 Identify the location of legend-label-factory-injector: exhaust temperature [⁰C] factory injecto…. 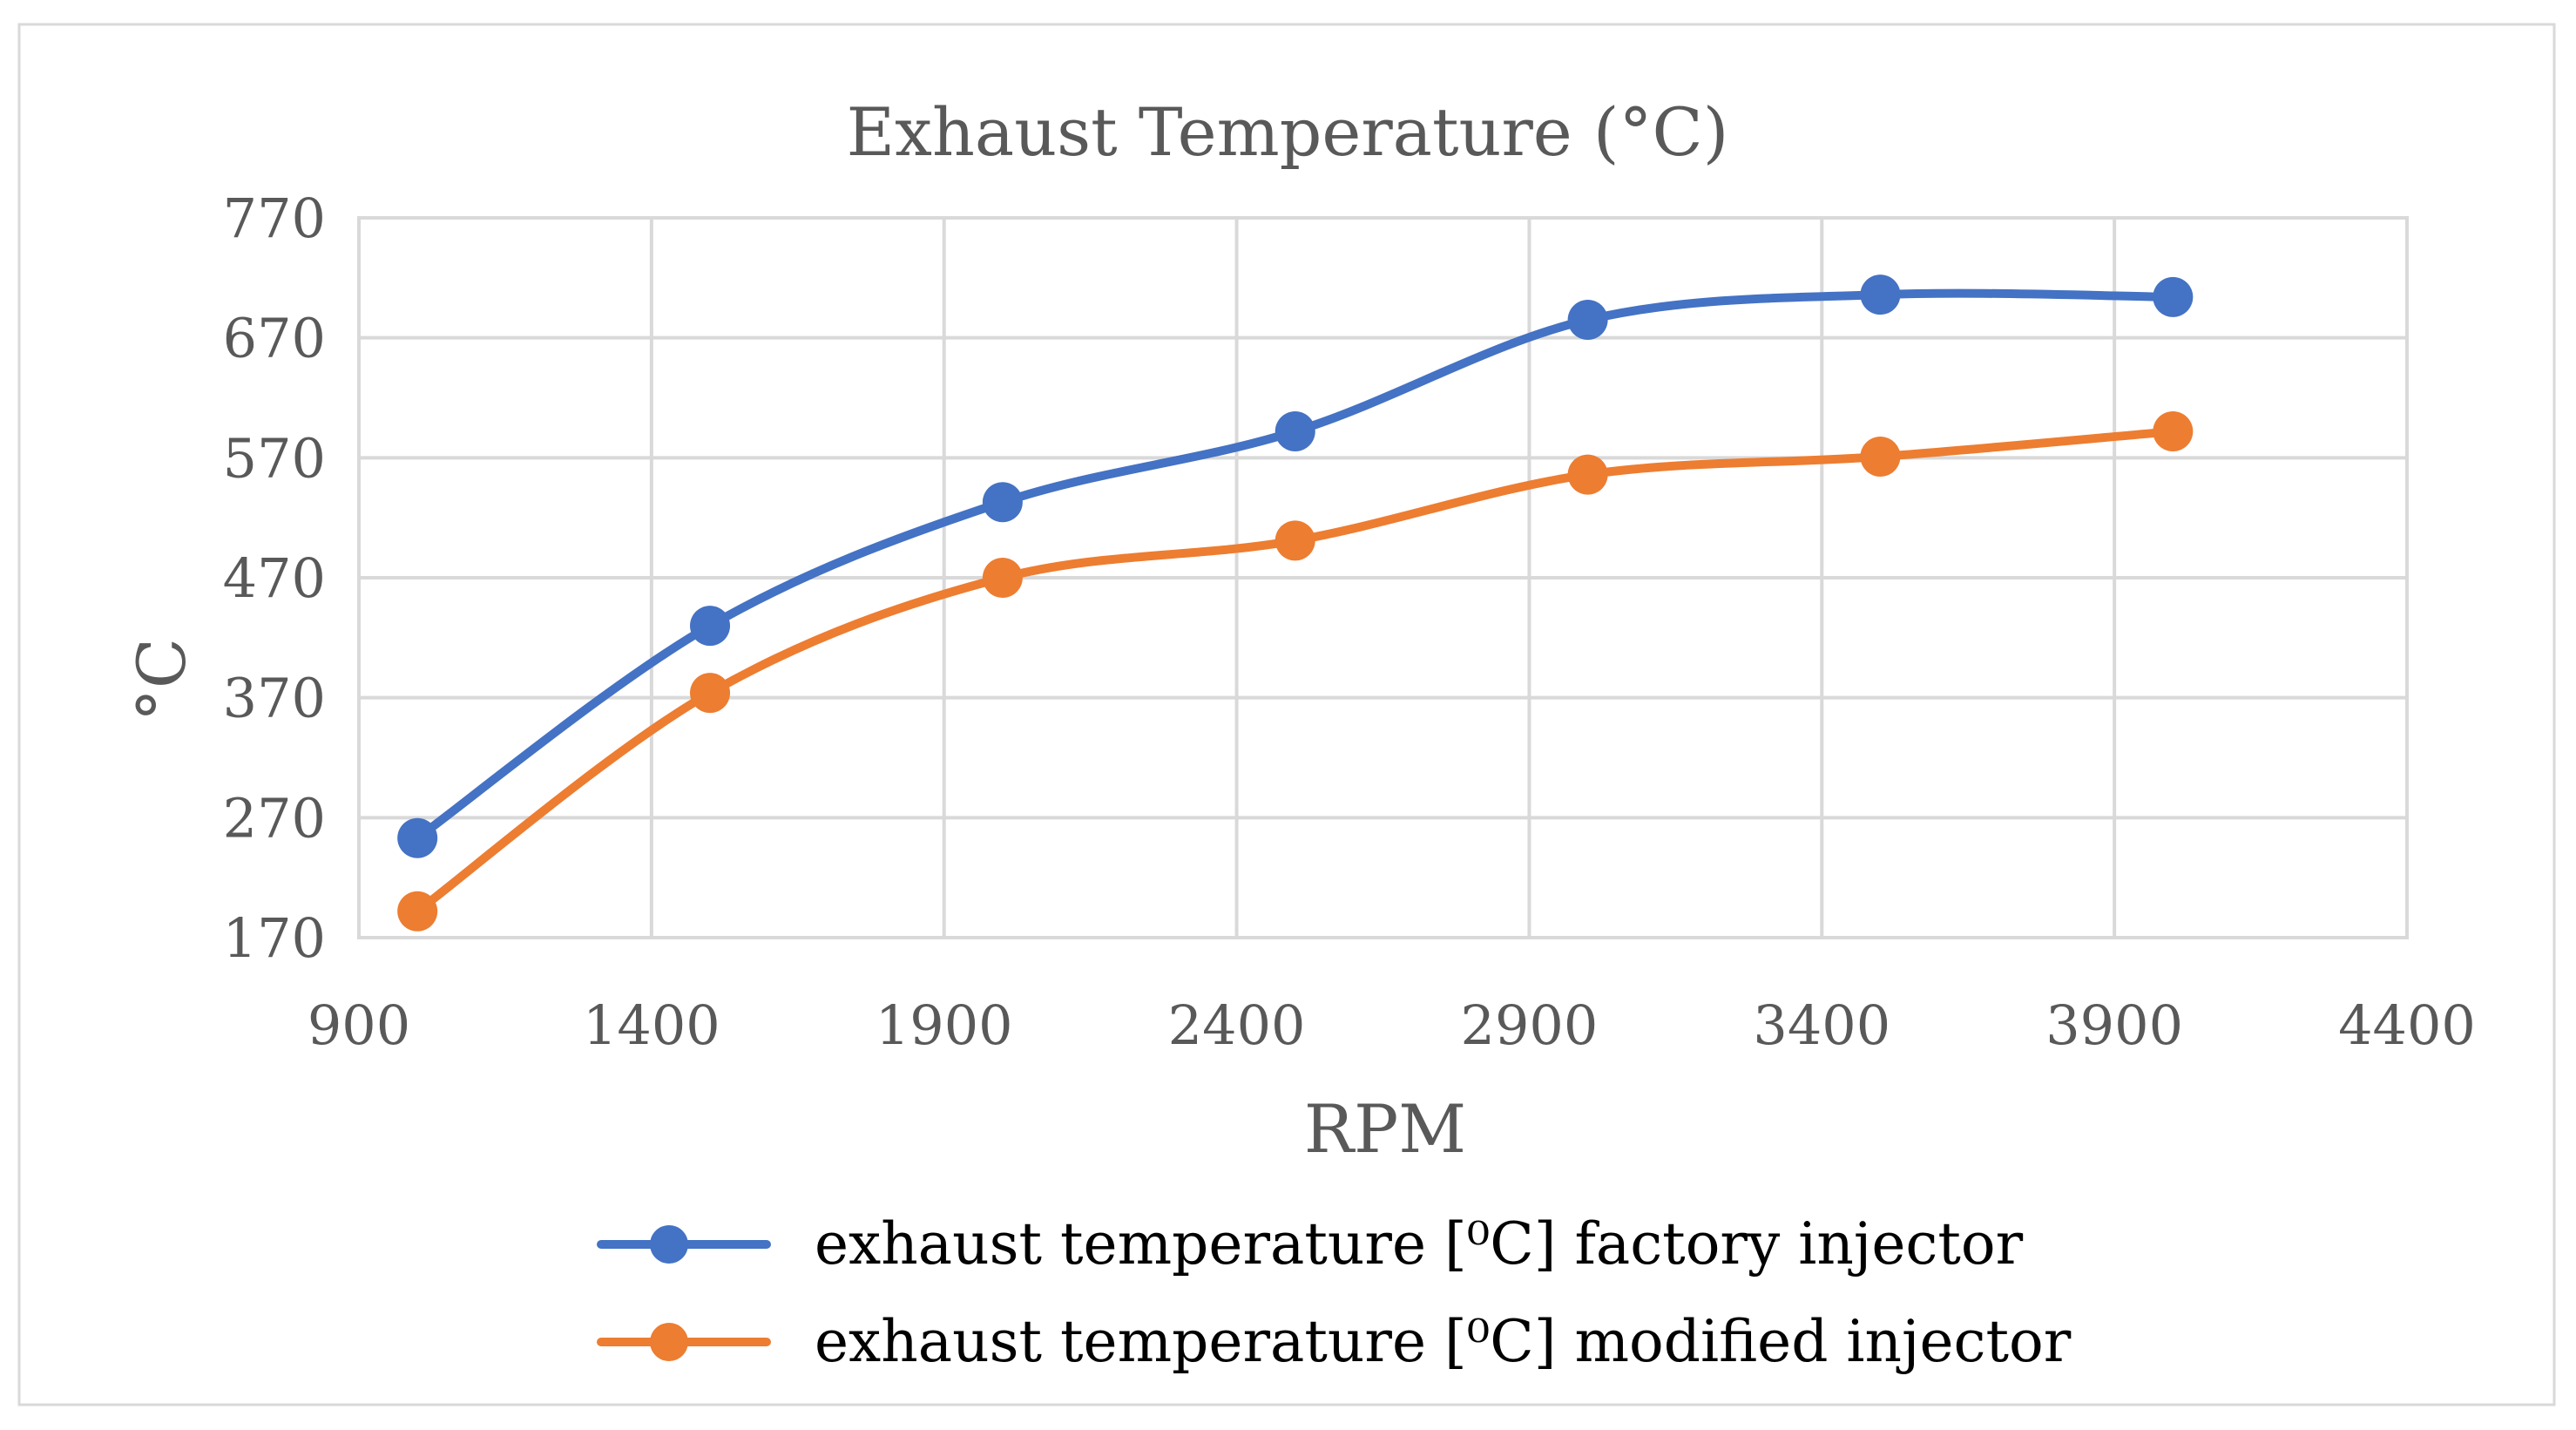
(1419, 1244).